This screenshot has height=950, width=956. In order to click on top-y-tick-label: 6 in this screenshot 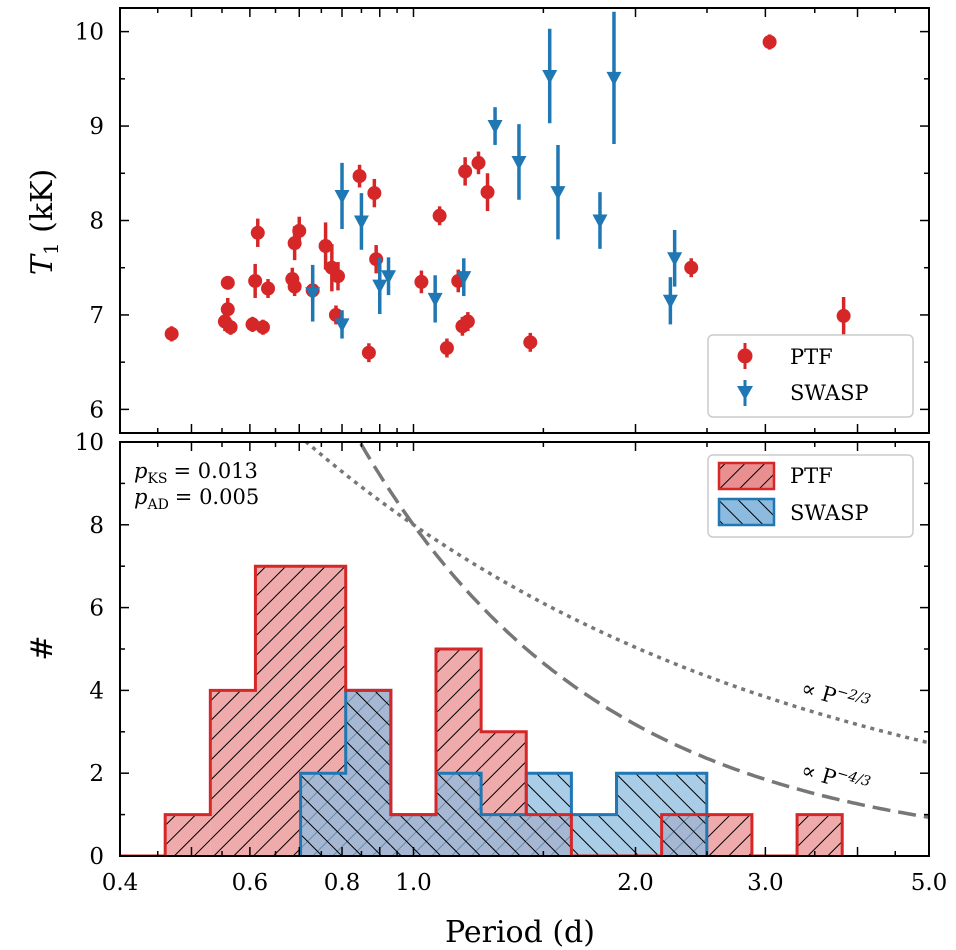, I will do `click(96, 410)`.